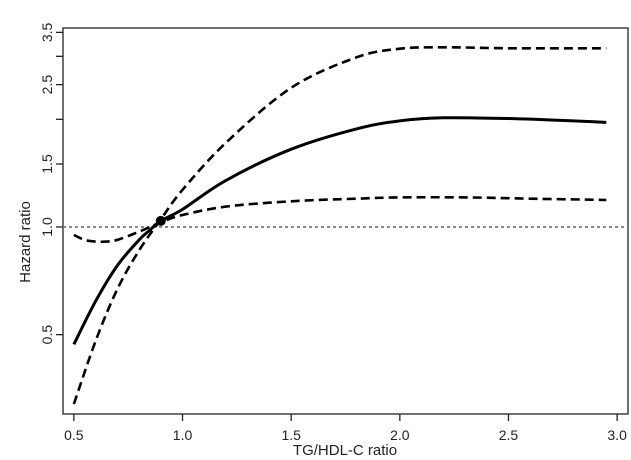 The height and width of the screenshot is (460, 631). Describe the element at coordinates (345, 450) in the screenshot. I see `x-axis-title: TG/HDL-C ratio` at that location.